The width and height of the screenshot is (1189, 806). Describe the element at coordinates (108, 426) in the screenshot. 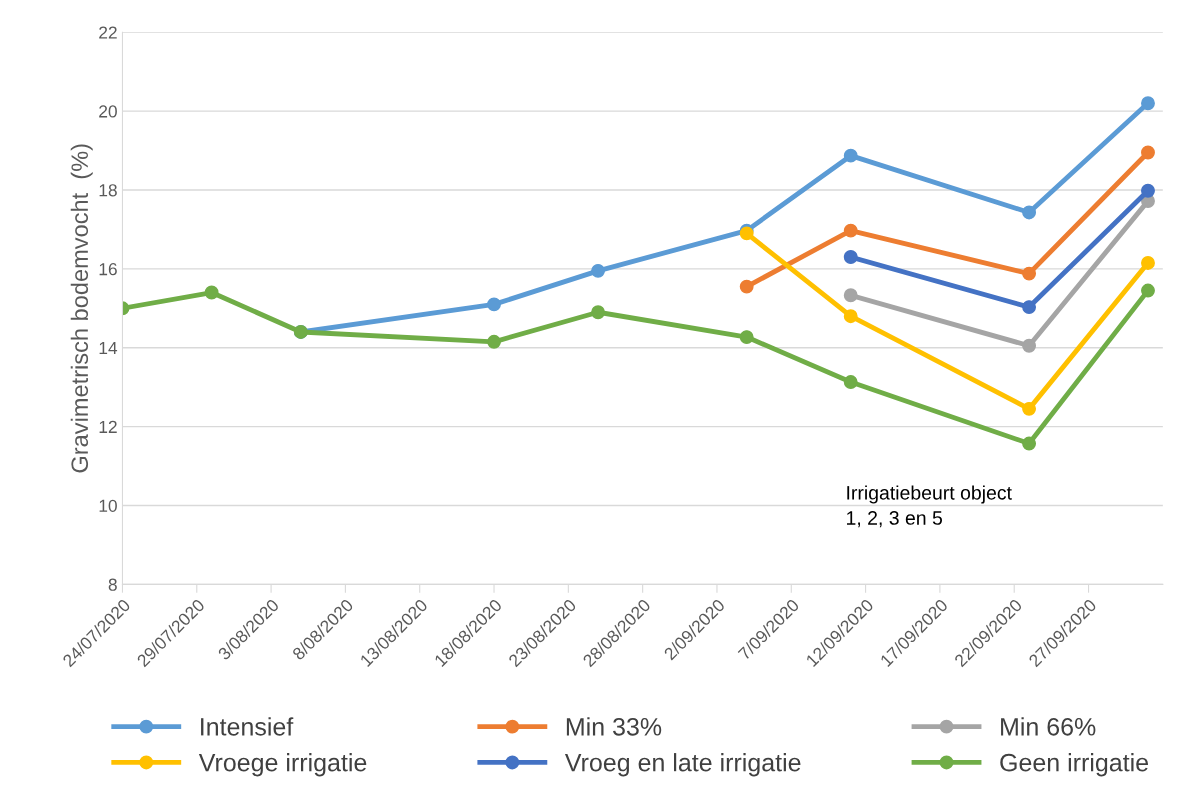

I see `y-tick-label: 12` at that location.